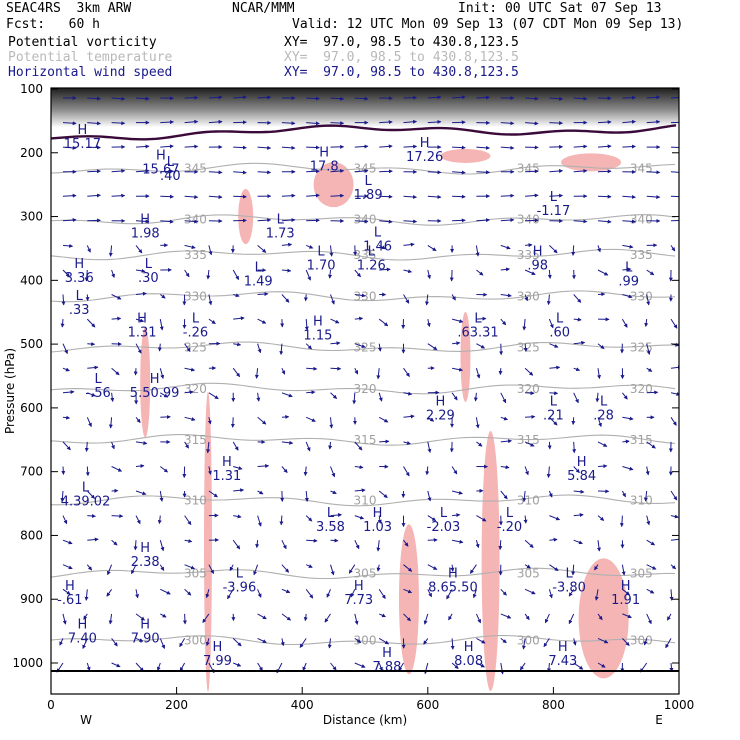  What do you see at coordinates (641, 255) in the screenshot?
I see `theta-contour-label: 335` at bounding box center [641, 255].